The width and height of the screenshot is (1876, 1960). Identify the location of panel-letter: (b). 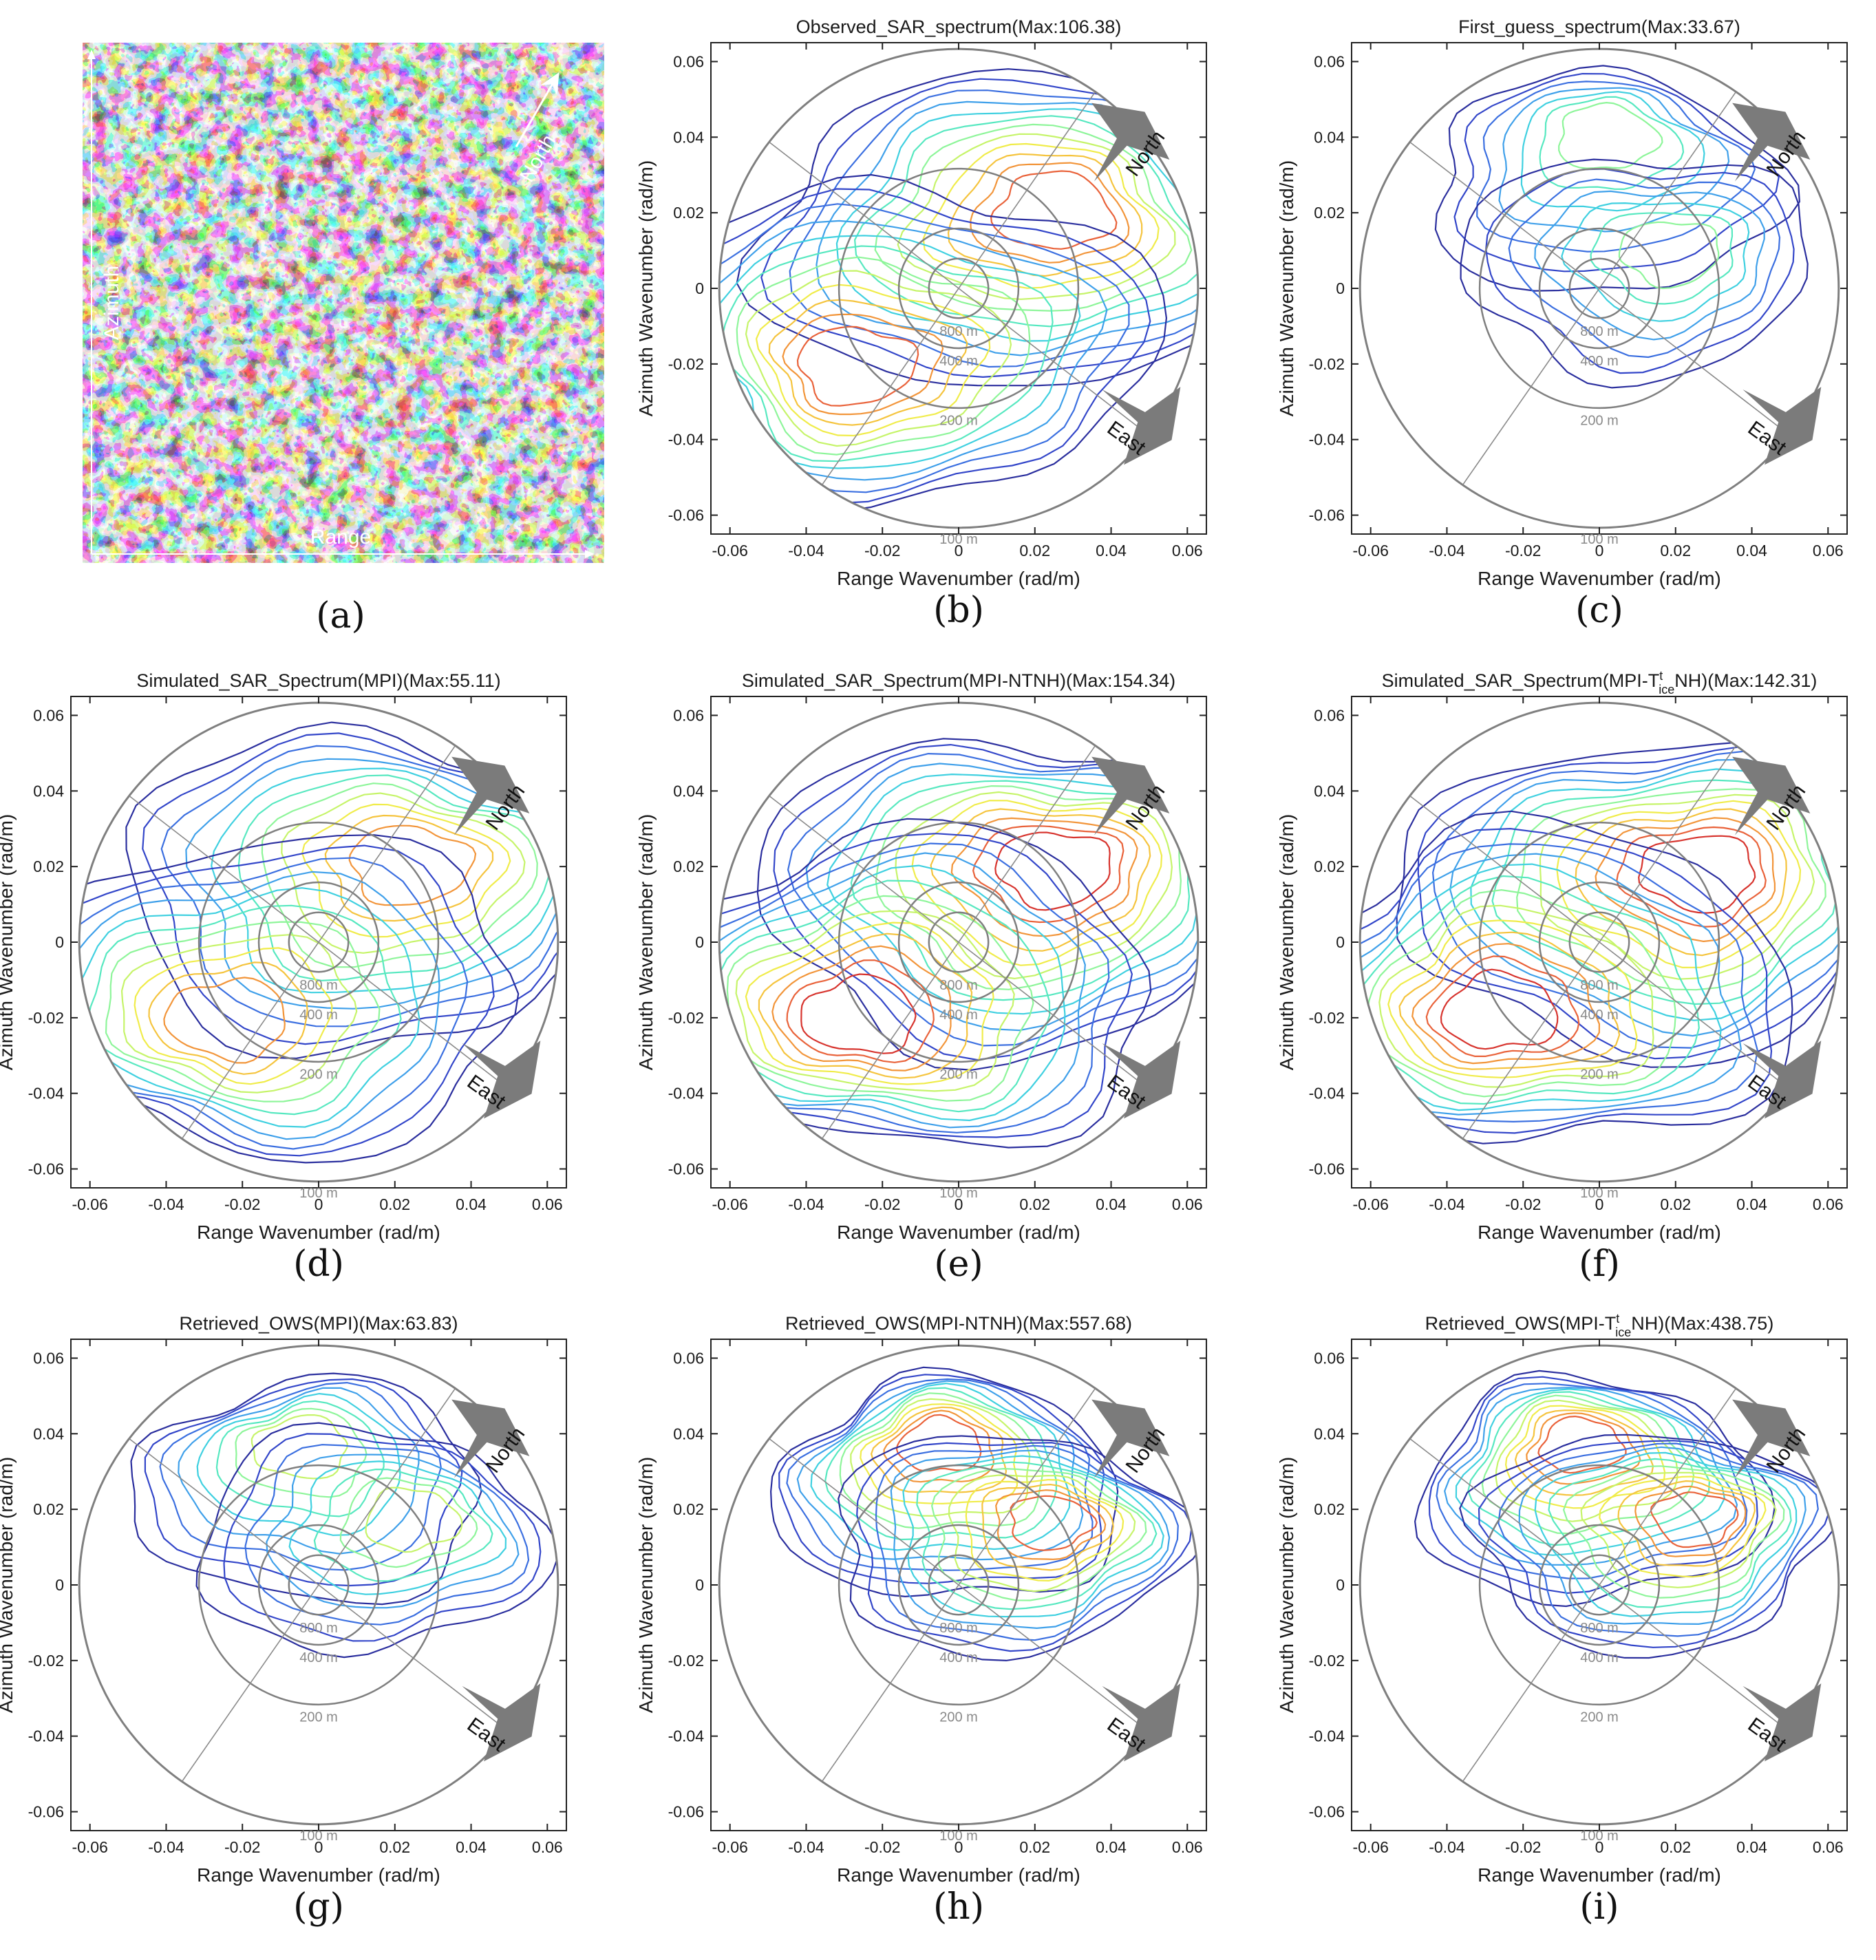
(958, 610).